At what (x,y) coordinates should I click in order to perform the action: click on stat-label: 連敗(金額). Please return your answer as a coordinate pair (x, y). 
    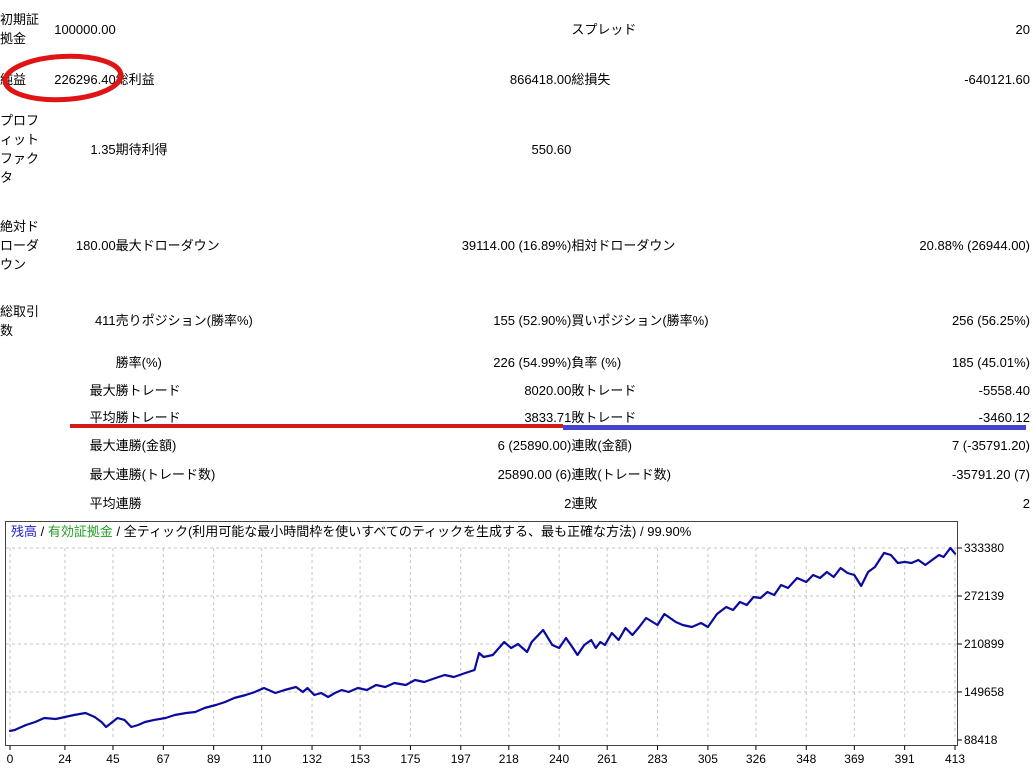
    Looking at the image, I should click on (601, 445).